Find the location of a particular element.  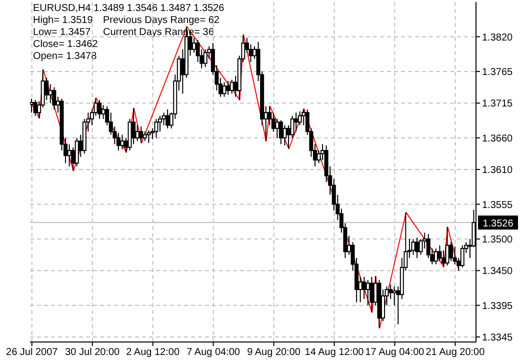

ref-line-label: 1.3526 is located at coordinates (498, 224).